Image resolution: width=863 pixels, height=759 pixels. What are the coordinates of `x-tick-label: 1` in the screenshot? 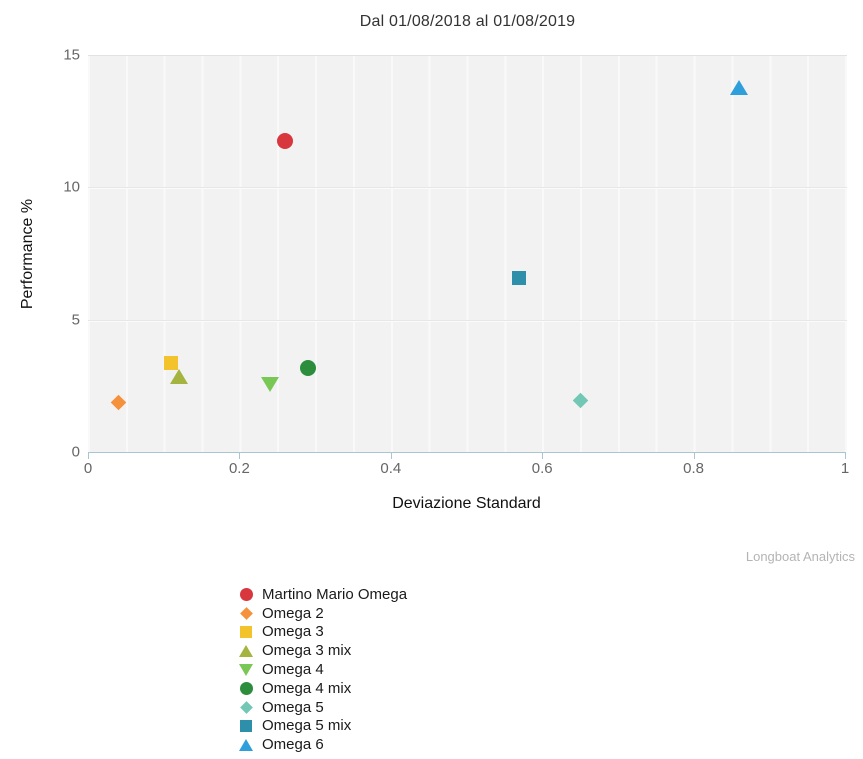 It's located at (845, 468).